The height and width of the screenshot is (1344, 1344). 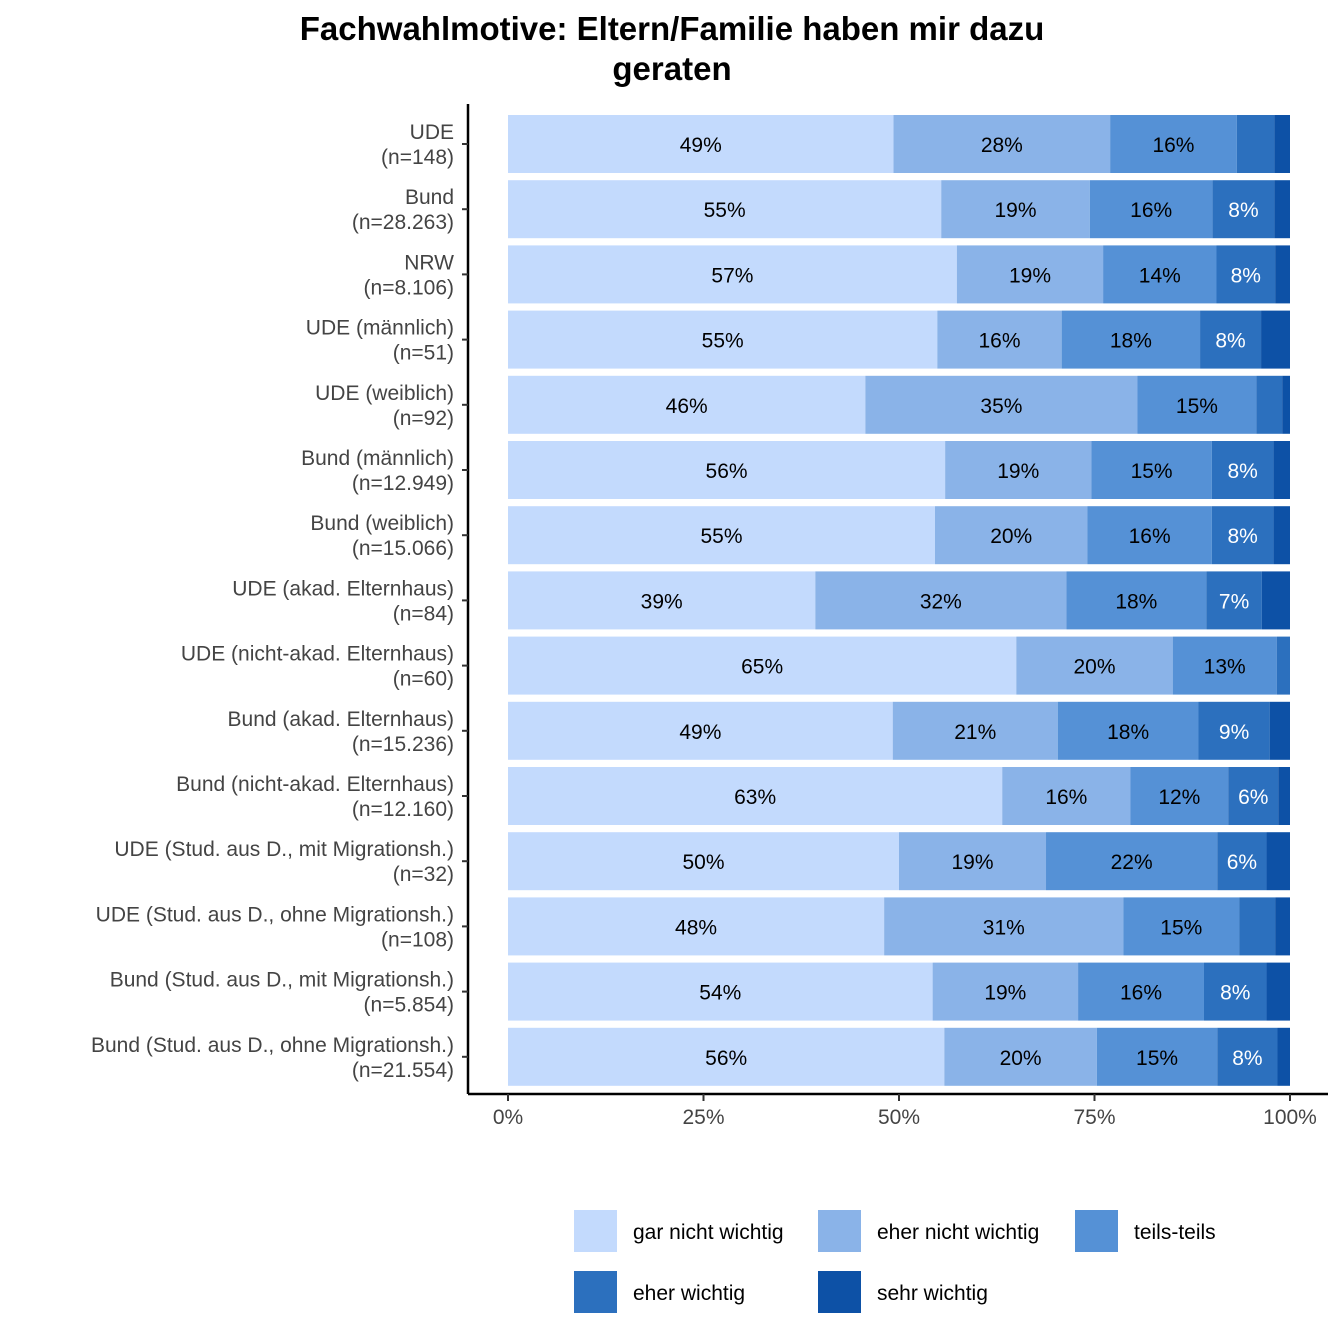 What do you see at coordinates (1225, 667) in the screenshot?
I see `data-label: 13%` at bounding box center [1225, 667].